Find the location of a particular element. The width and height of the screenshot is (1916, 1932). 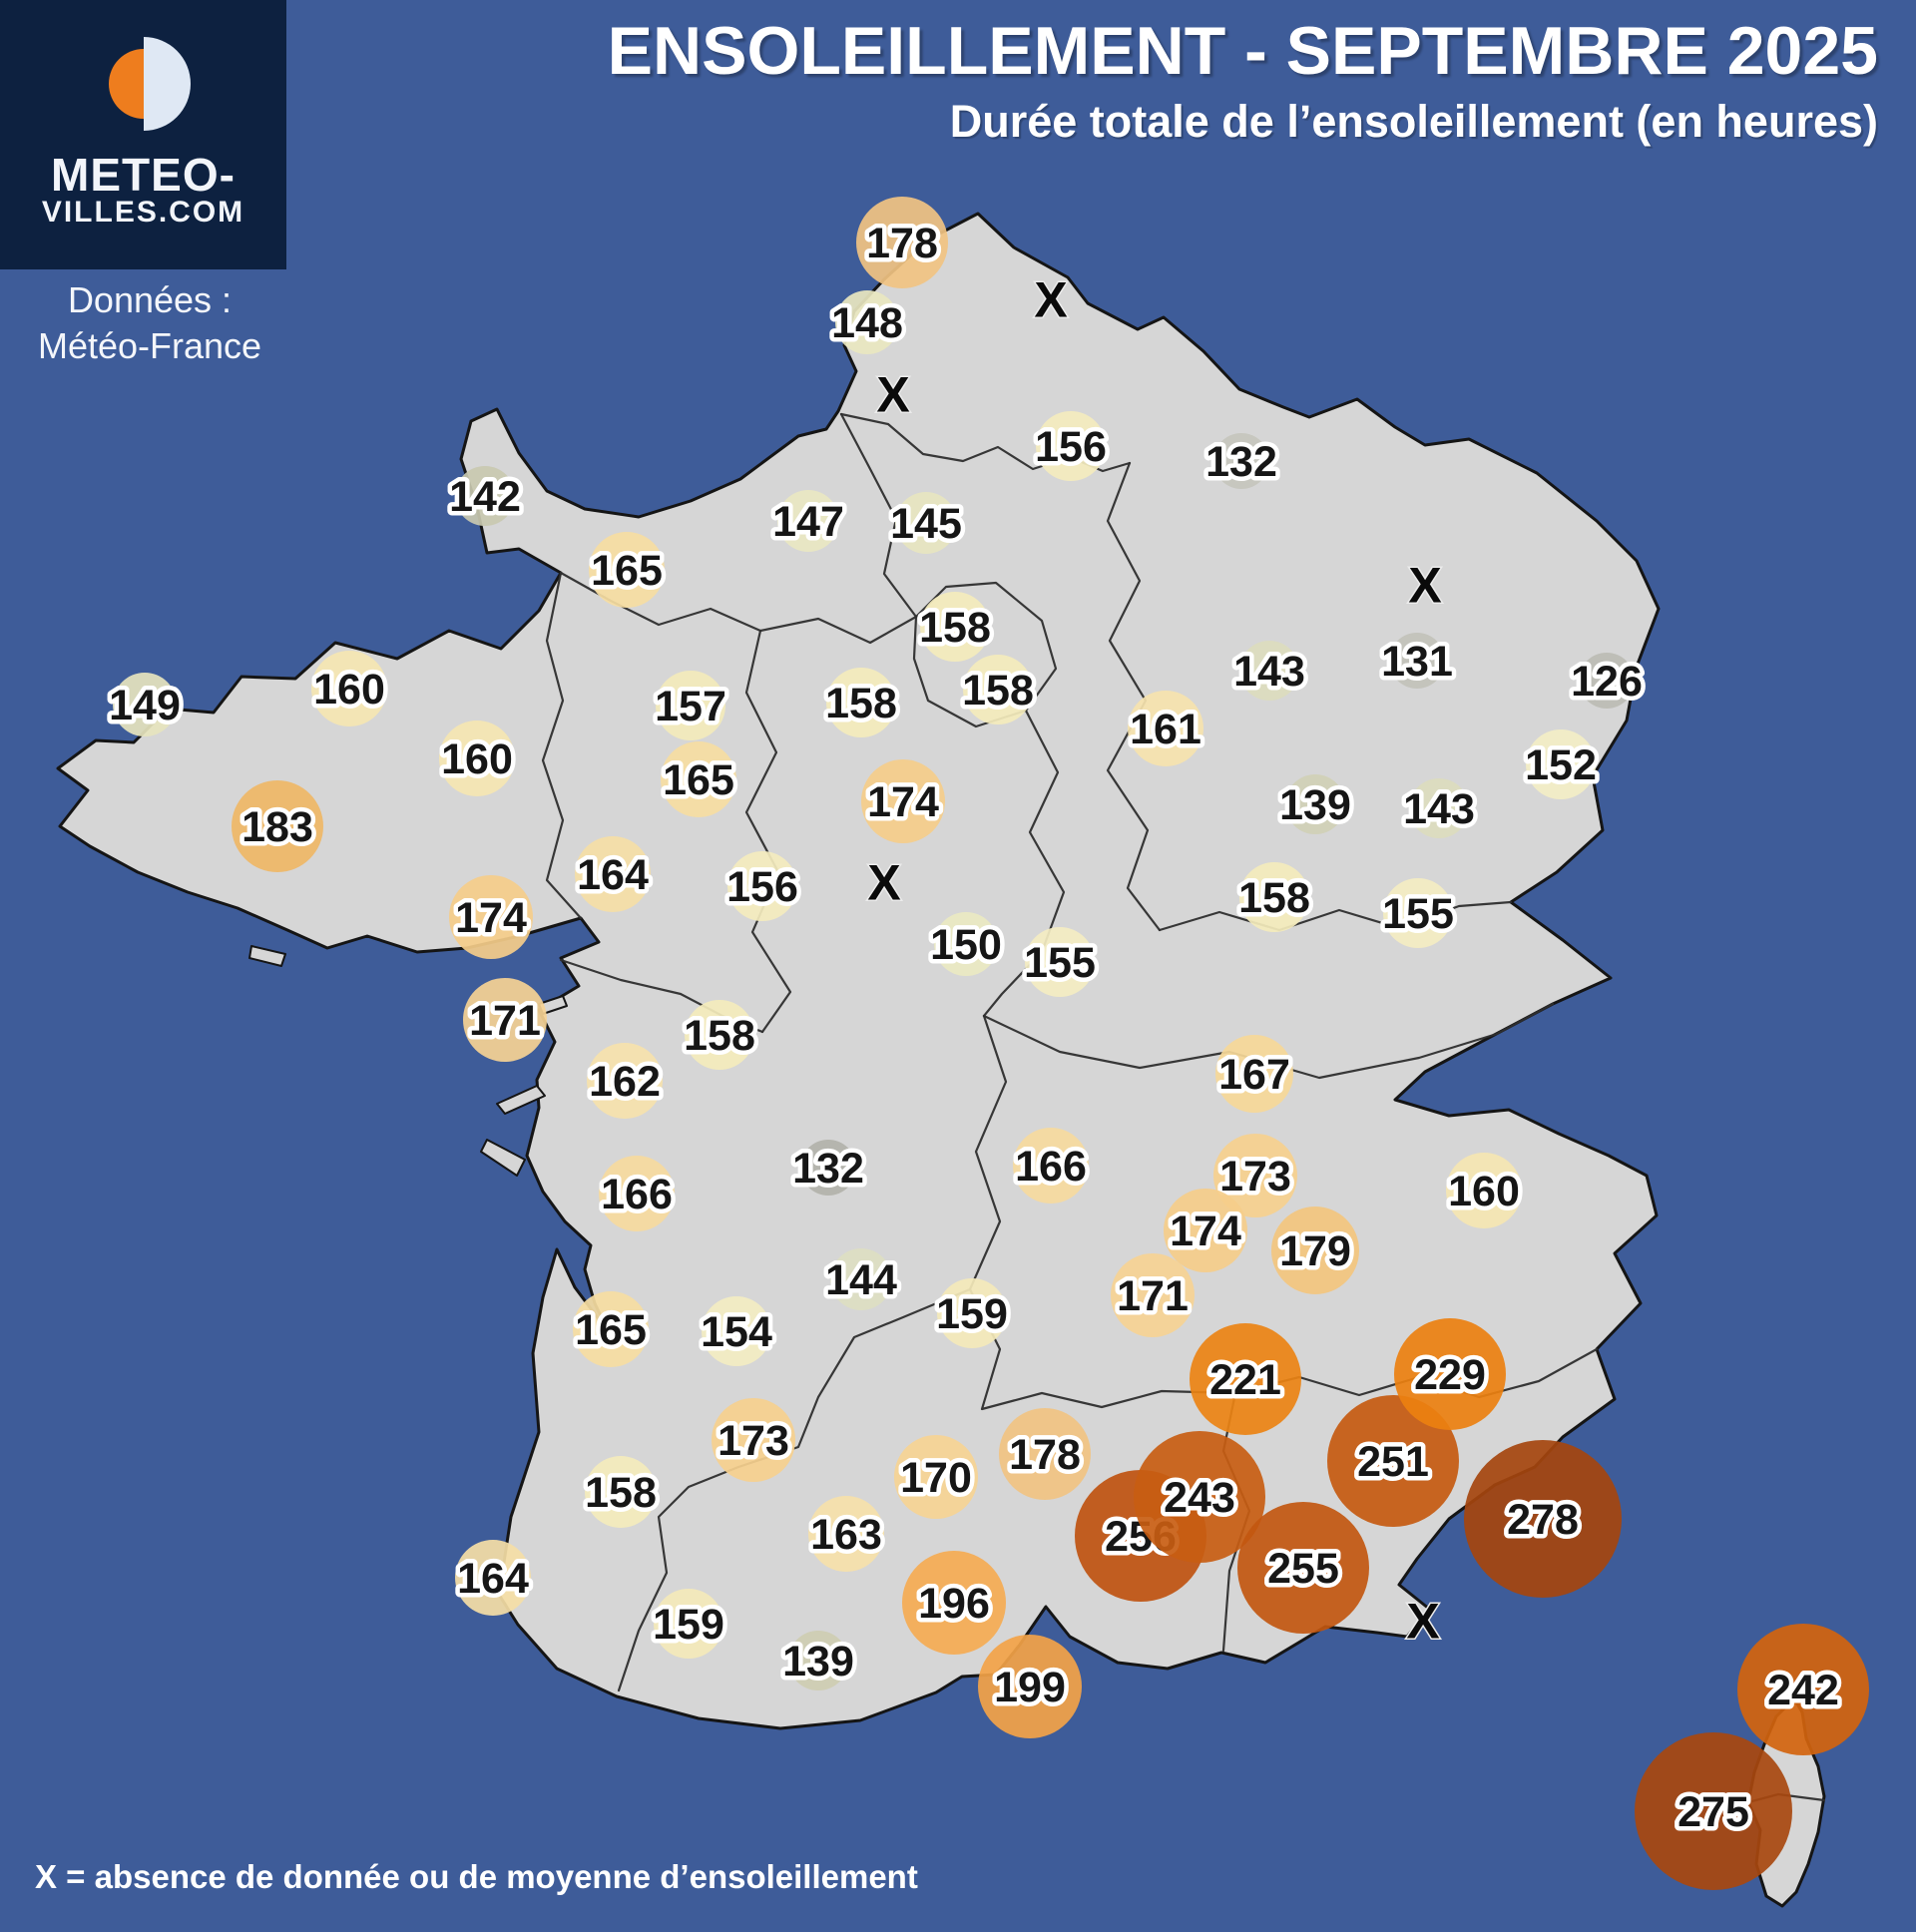

sunshine-bubble: 162 is located at coordinates (625, 1081).